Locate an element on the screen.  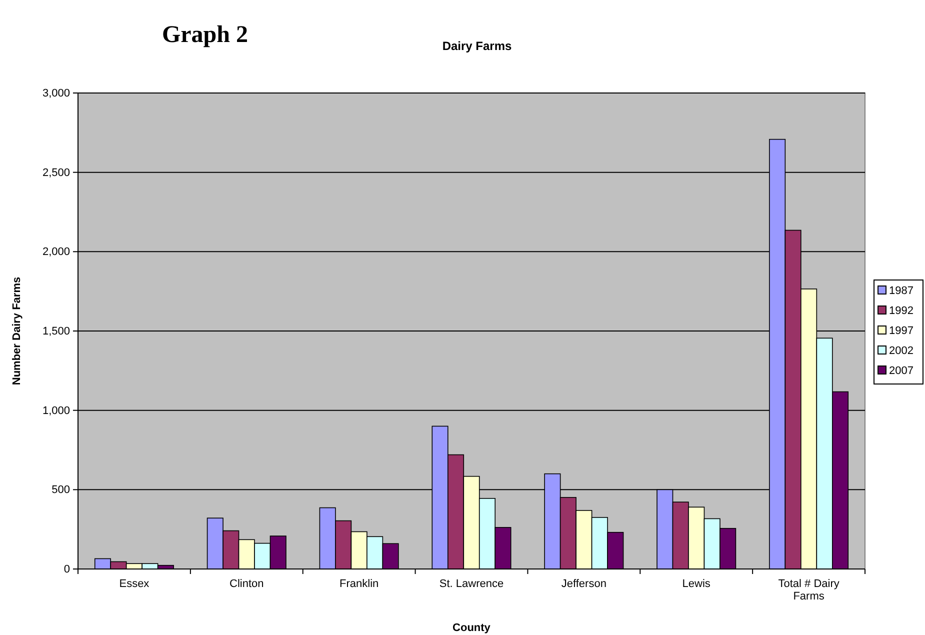
y-tick-label: 1,000 is located at coordinates (56, 410).